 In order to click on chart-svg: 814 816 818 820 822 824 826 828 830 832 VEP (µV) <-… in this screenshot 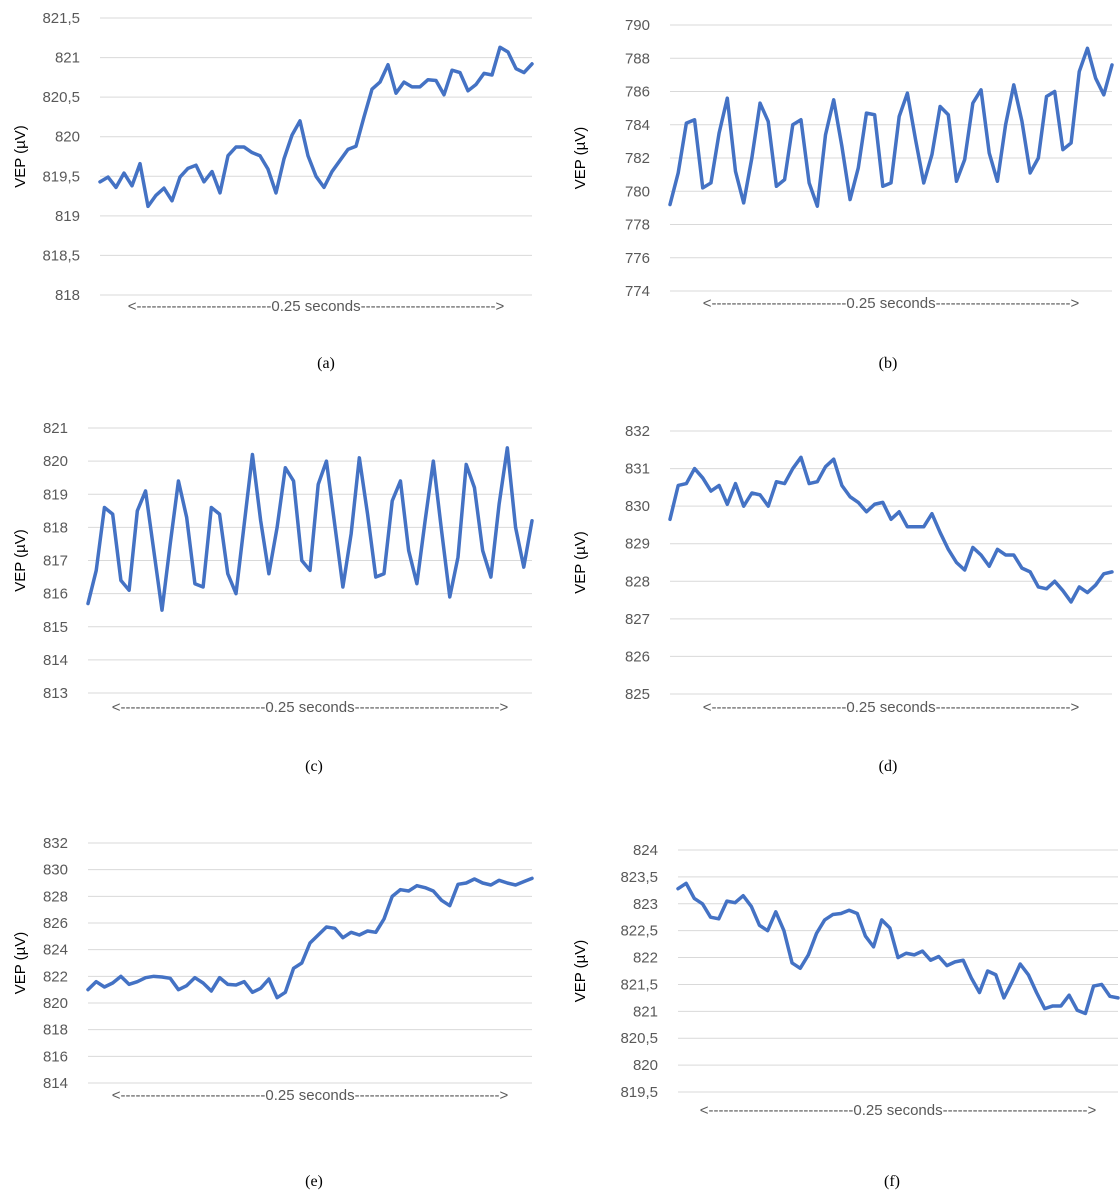, I will do `click(273, 969)`.